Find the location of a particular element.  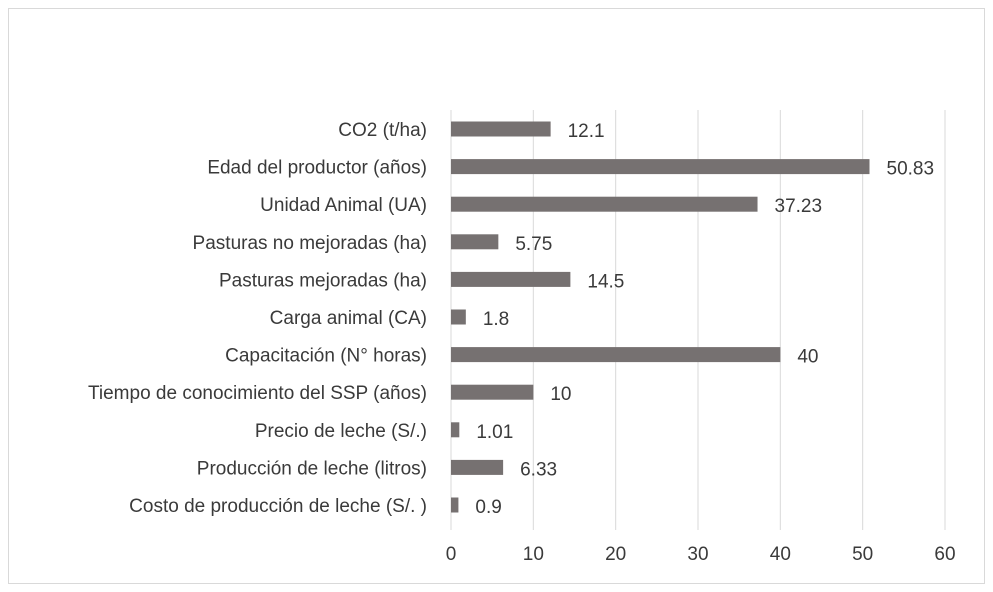

category-label-1: Edad del productor (años) is located at coordinates (317, 168).